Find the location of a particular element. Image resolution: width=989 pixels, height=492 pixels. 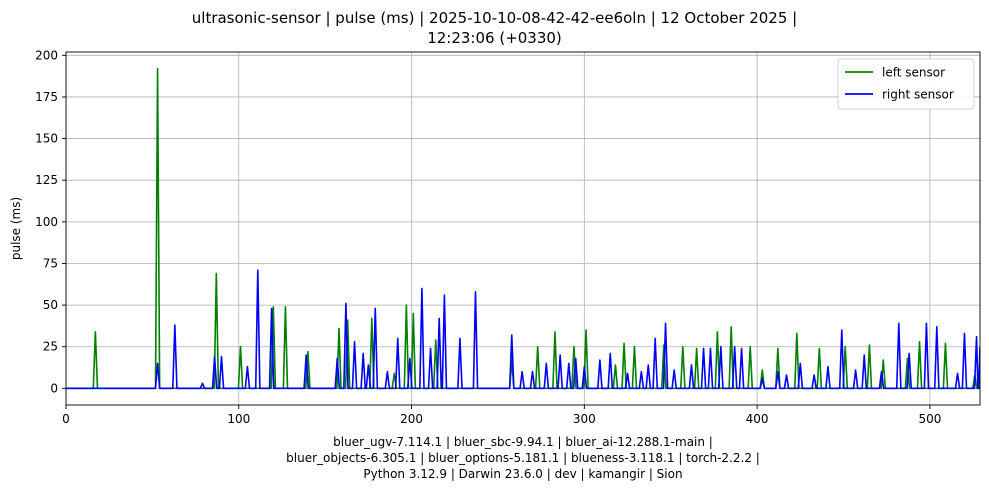

y-tick-label: 200 is located at coordinates (46, 55).